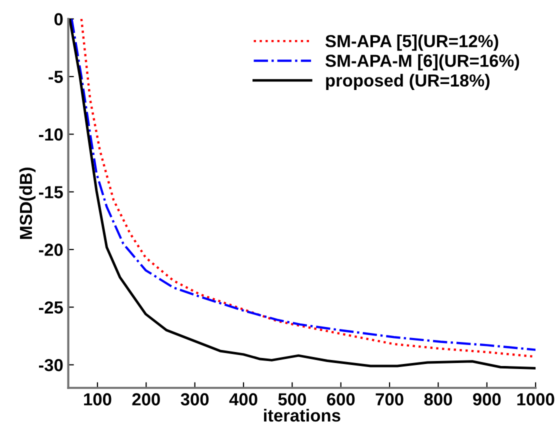 This screenshot has width=555, height=430. I want to click on y-tick-label: -5, so click(55, 77).